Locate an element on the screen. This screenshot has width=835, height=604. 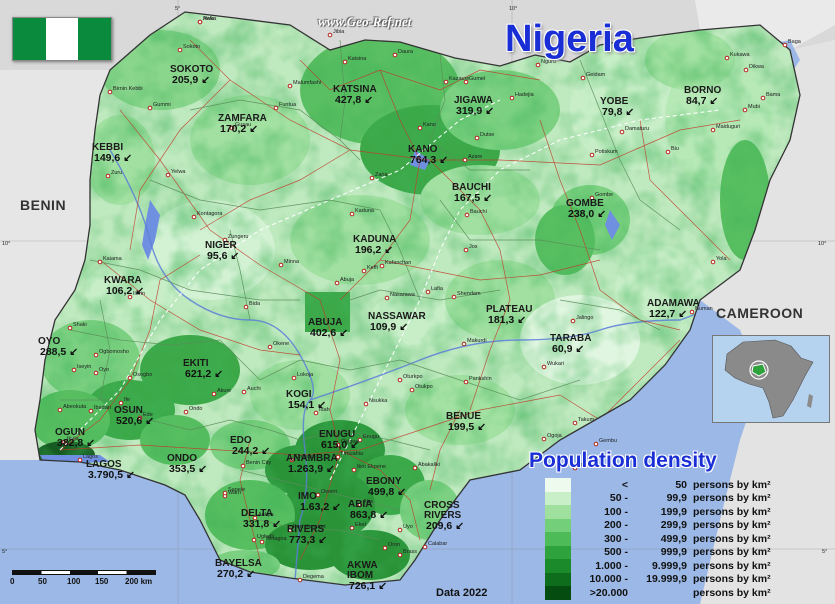
state-name: KADUNA is located at coordinates (374, 239).